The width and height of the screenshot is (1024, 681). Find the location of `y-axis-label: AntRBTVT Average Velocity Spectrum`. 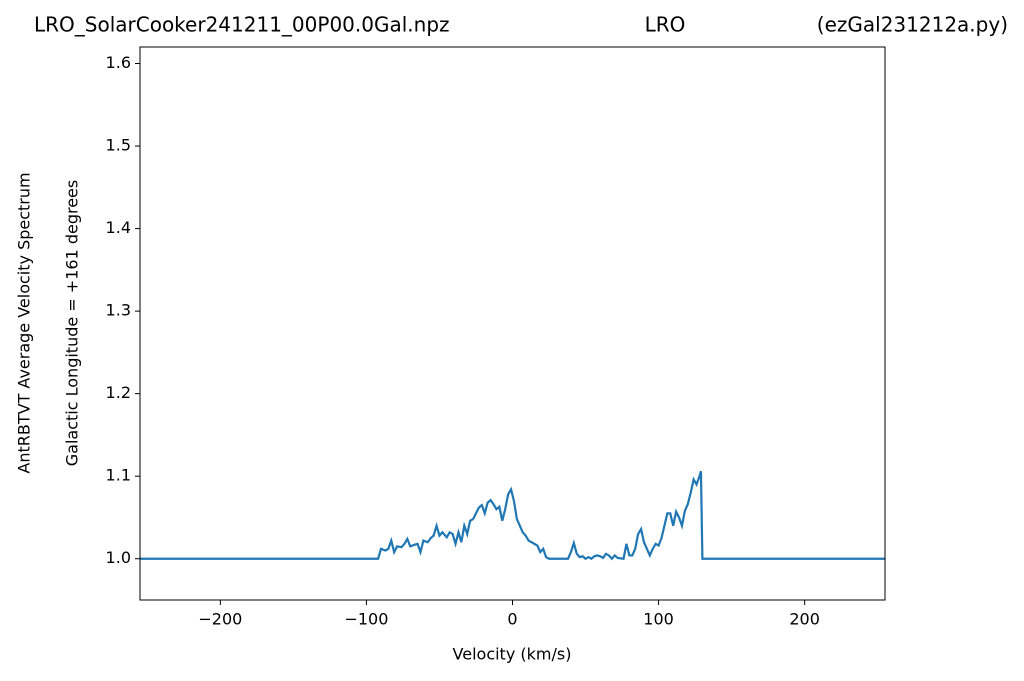

y-axis-label: AntRBTVT Average Velocity Spectrum is located at coordinates (24, 322).